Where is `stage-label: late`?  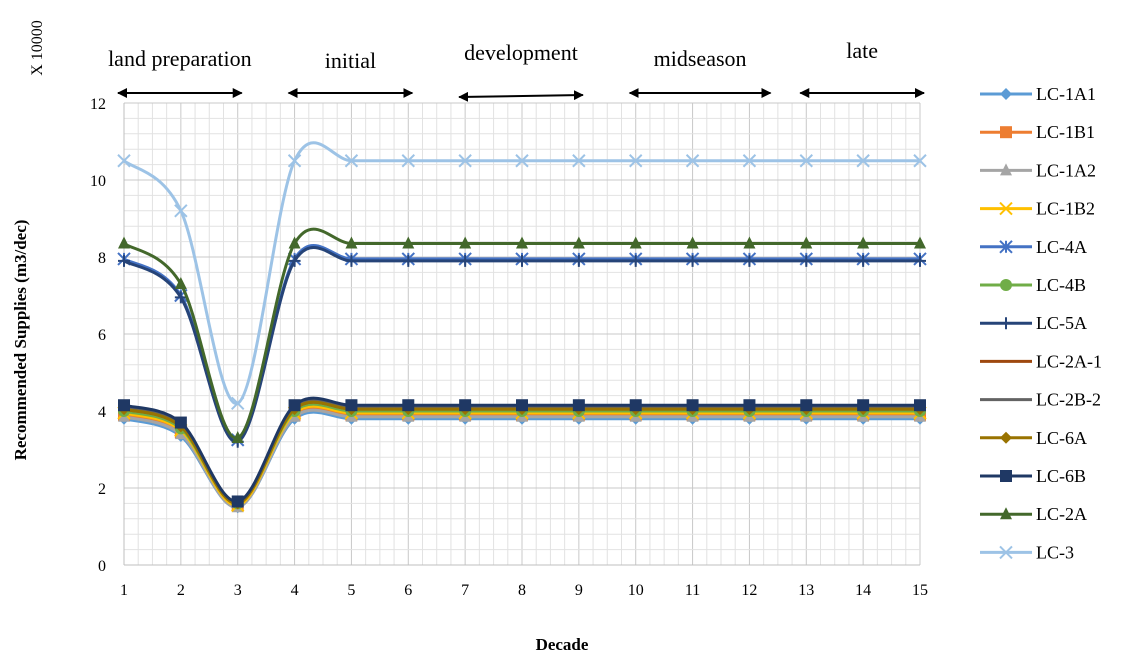 stage-label: late is located at coordinates (862, 50).